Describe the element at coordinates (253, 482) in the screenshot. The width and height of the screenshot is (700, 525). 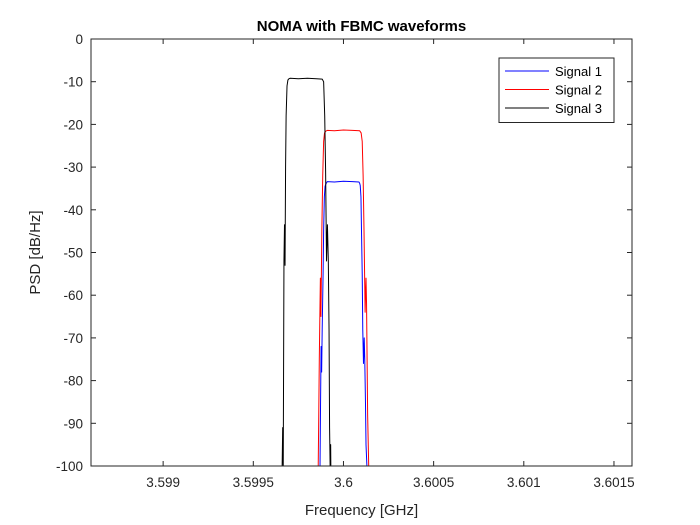
I see `x-tick-label: 3.5995` at that location.